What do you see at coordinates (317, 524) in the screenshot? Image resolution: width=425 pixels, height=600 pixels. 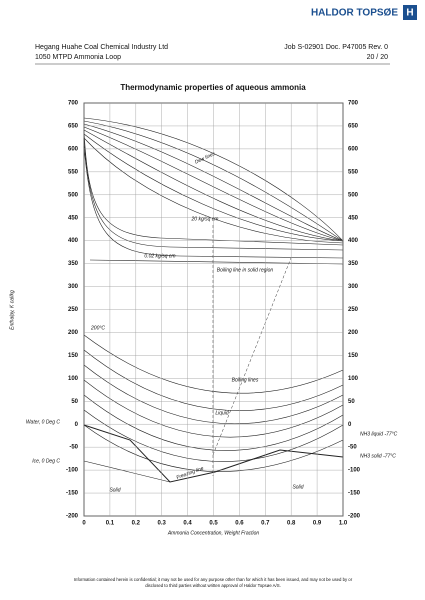 I see `x-tick-label: 0.9` at bounding box center [317, 524].